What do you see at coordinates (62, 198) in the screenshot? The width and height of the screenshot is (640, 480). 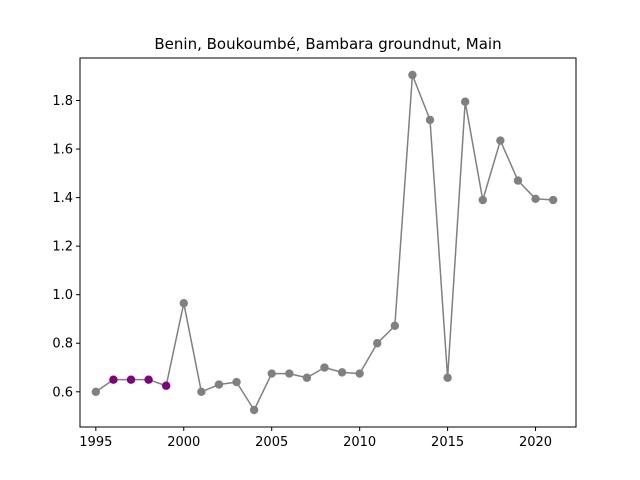 I see `y-tick-label: 1.4` at bounding box center [62, 198].